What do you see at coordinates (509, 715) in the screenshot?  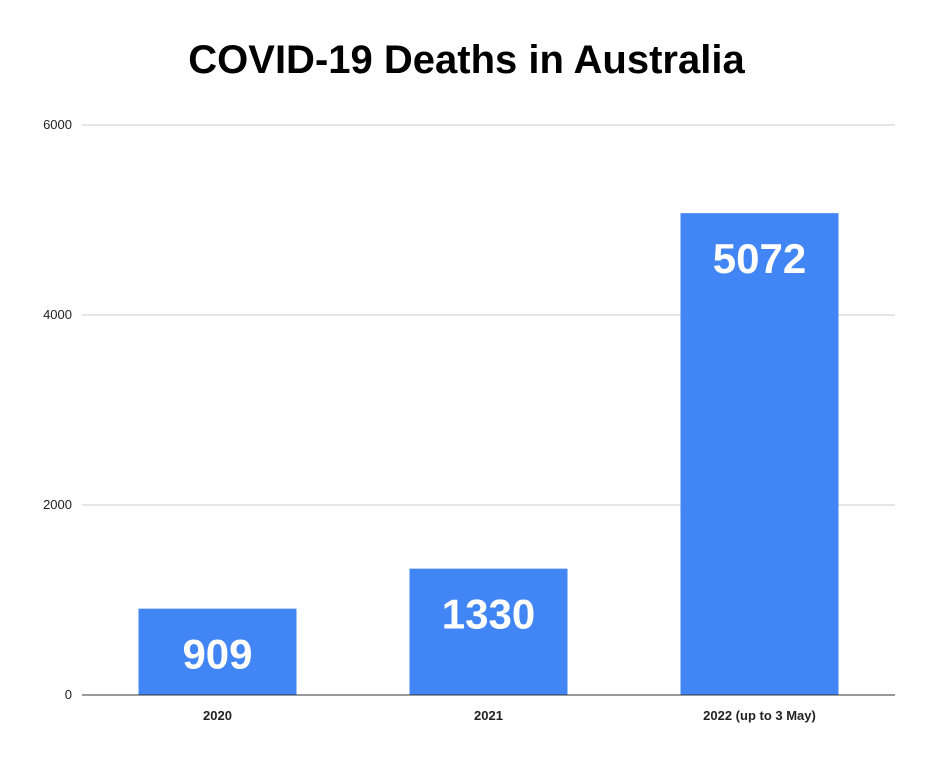 I see `x-axis-ticks: 2020 2021 2022 (up to 3 May)` at bounding box center [509, 715].